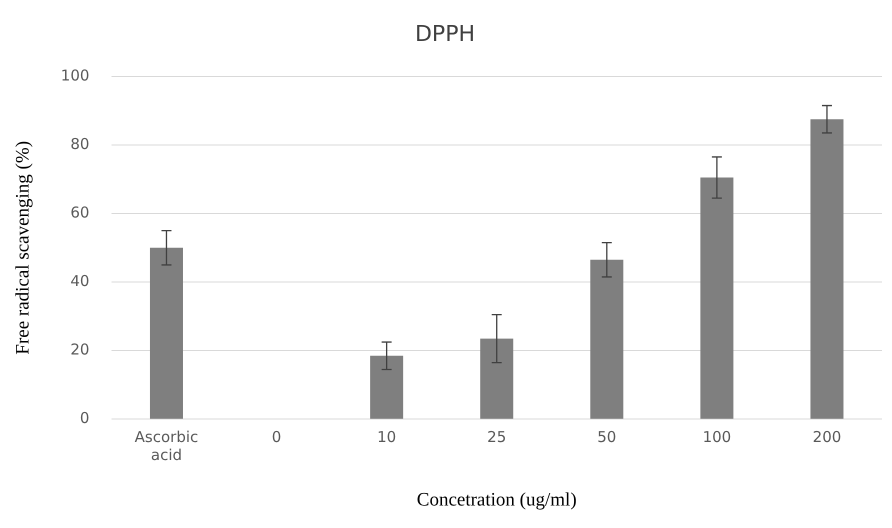  Describe the element at coordinates (277, 437) in the screenshot. I see `x-tick-label: 0` at that location.